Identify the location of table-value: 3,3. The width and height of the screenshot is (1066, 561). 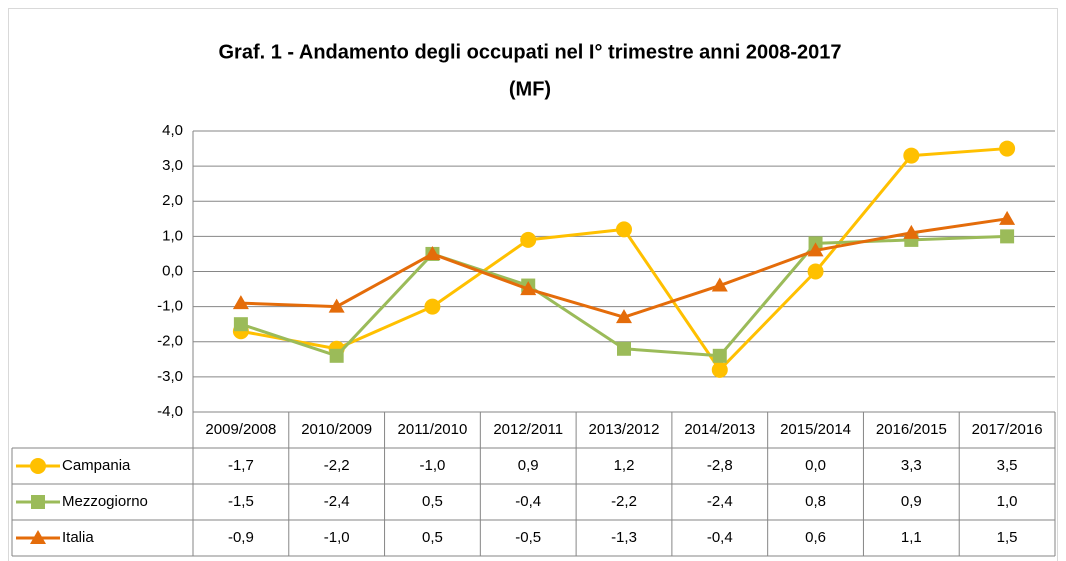
(911, 465).